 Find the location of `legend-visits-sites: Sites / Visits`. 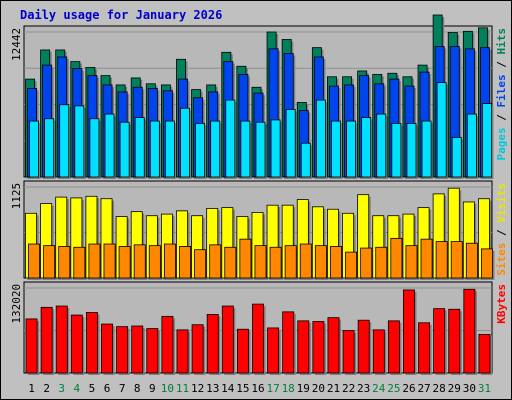

legend-visits-sites: Sites / Visits is located at coordinates (501, 229).